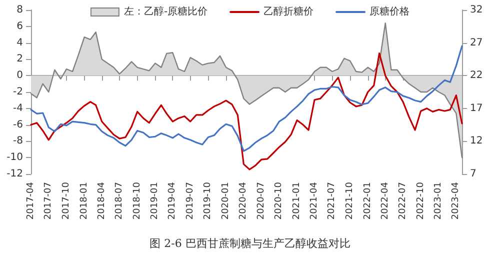 The width and height of the screenshot is (500, 262). Describe the element at coordinates (367, 201) in the screenshot. I see `x-tick-label: 2022-01` at that location.